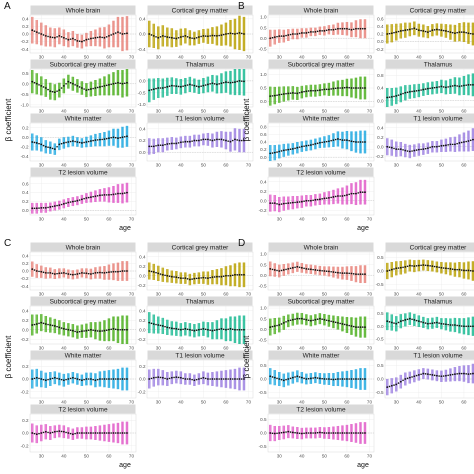 This screenshot has width=474, height=474. What do you see at coordinates (321, 10) in the screenshot?
I see `panel-title: Whole brain` at bounding box center [321, 10].